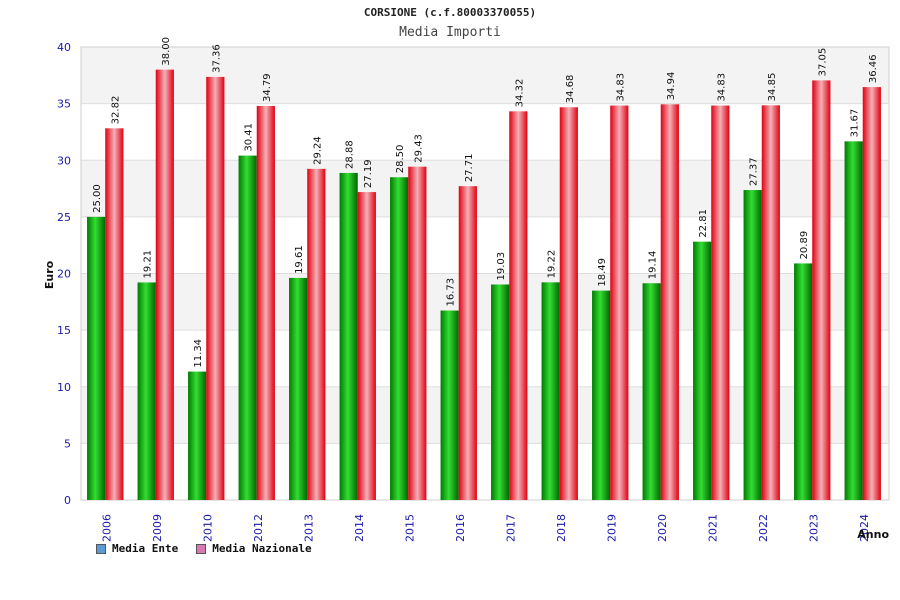 The image size is (900, 600). Describe the element at coordinates (451, 292) in the screenshot. I see `data-label: 16.73` at that location.